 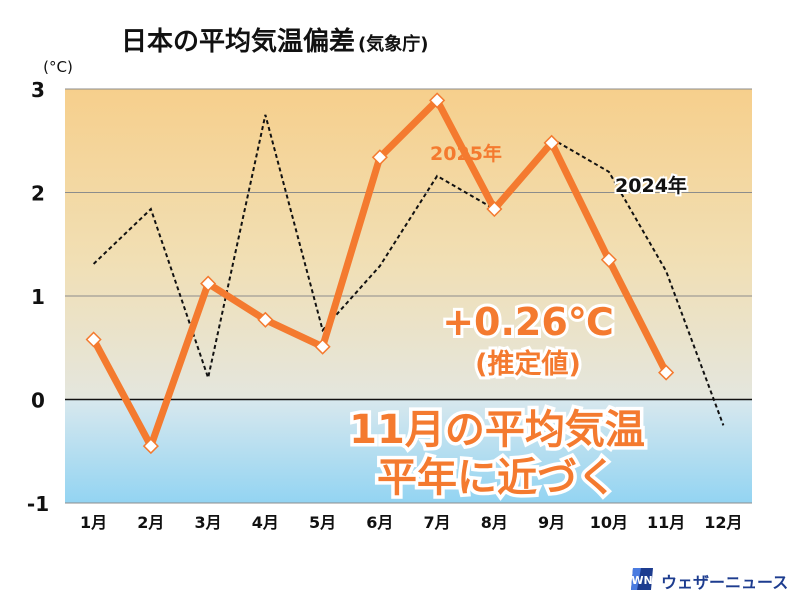 What do you see at coordinates (38, 401) in the screenshot?
I see `y-tick-label: 0` at bounding box center [38, 401].